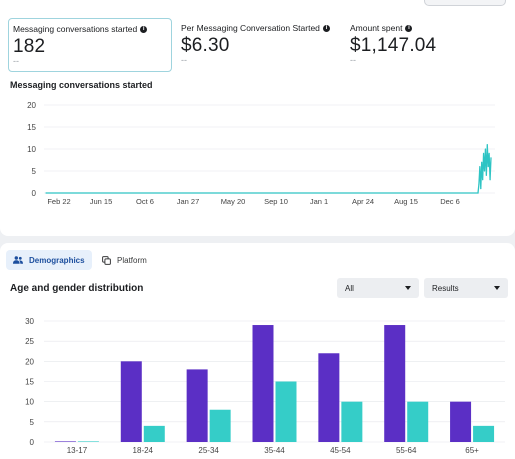 Image resolution: width=515 pixels, height=459 pixels. What do you see at coordinates (77, 450) in the screenshot?
I see `x-tick-label: 13-17` at bounding box center [77, 450].